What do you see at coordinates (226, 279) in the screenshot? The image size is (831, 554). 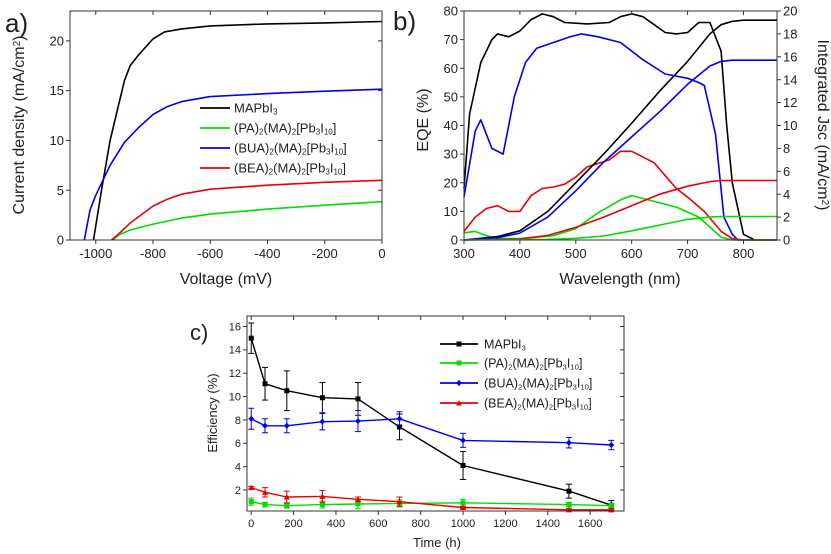 I see `x-axis-label: Voltage (mV)` at bounding box center [226, 279].